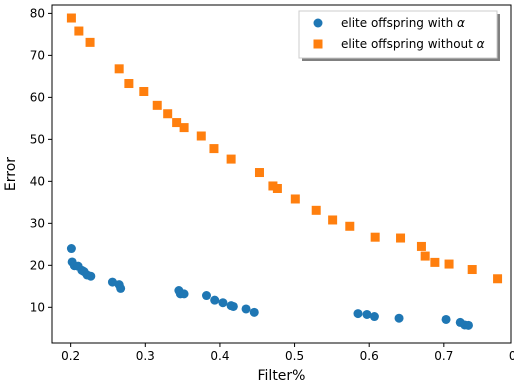 The width and height of the screenshot is (514, 386). Describe the element at coordinates (369, 356) in the screenshot. I see `x-tick-label: 0.6` at that location.